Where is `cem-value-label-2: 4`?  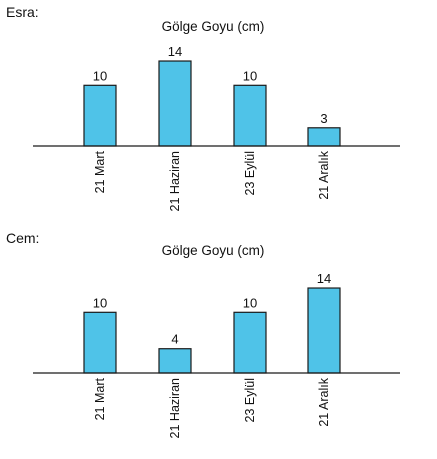 cem-value-label-2: 4 is located at coordinates (174, 339).